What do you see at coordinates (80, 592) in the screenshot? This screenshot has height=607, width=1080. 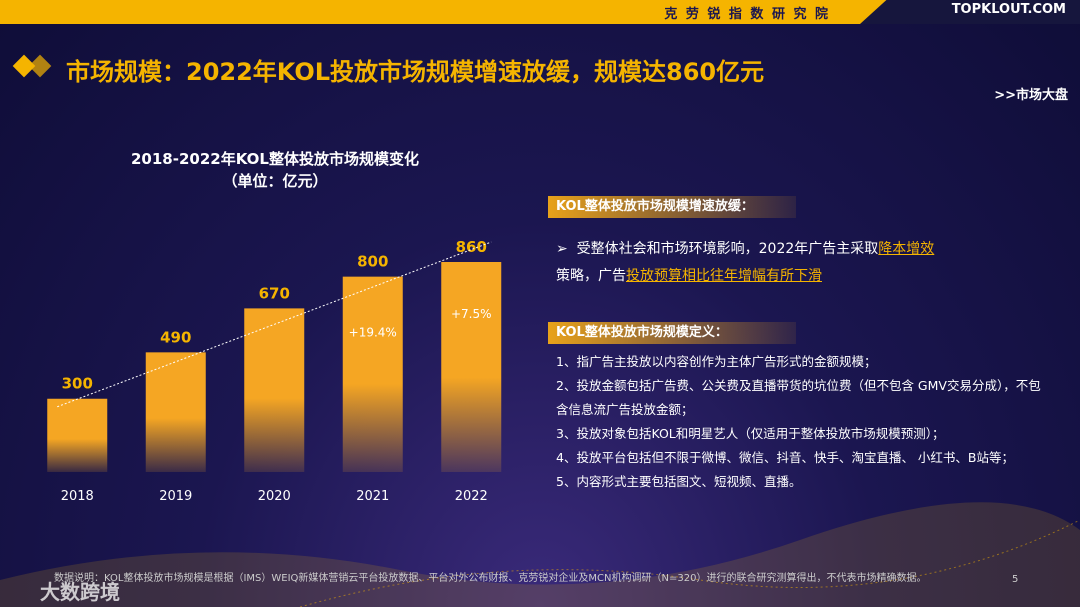 I see `watermark: 大数跨境` at bounding box center [80, 592].